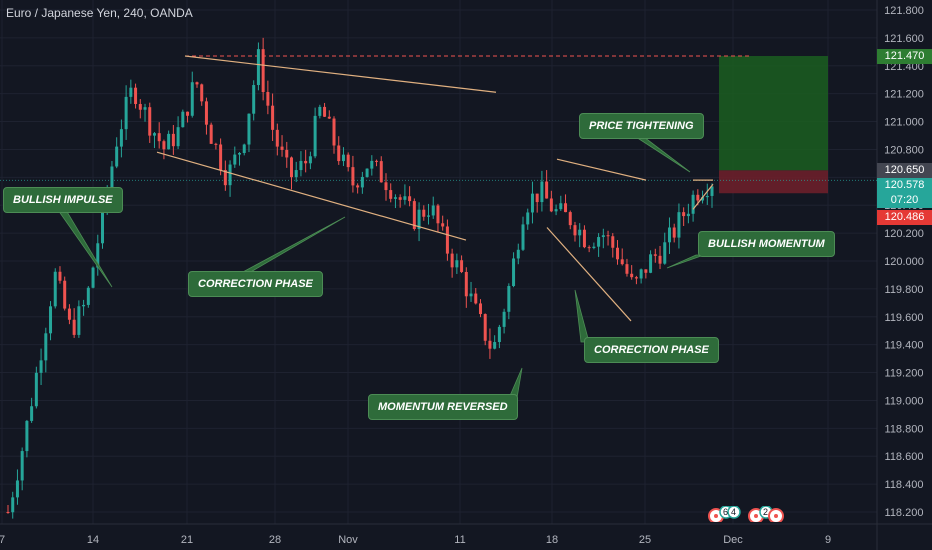 The width and height of the screenshot is (932, 550). I want to click on y-tick-label: 120.800, so click(904, 150).